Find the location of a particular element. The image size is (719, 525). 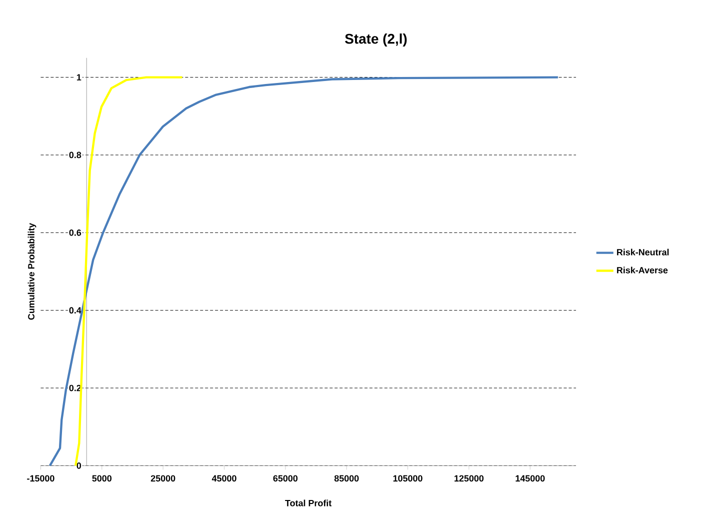

x-tick-label: 25000 is located at coordinates (163, 478).